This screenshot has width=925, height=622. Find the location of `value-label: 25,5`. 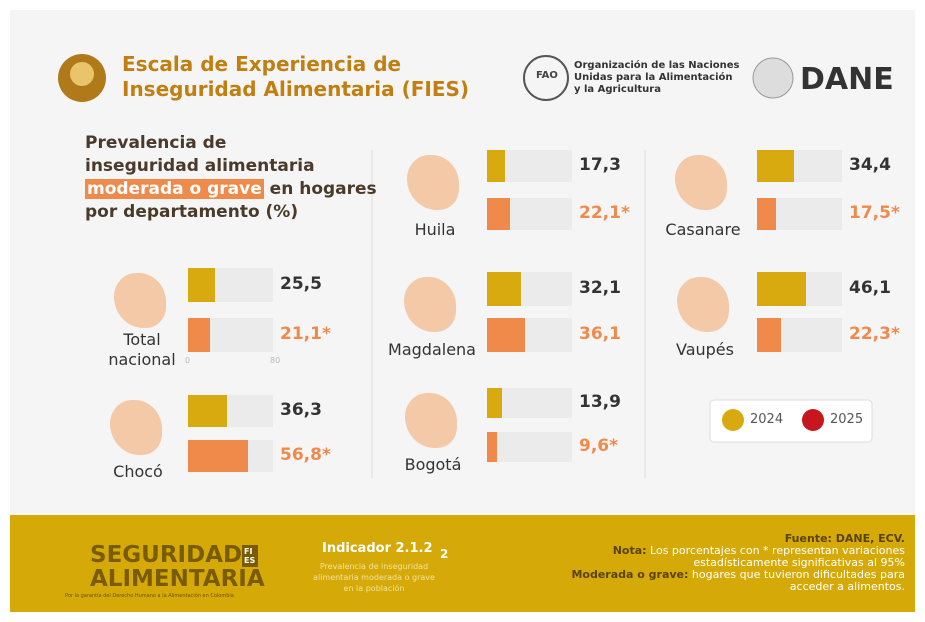

value-label: 25,5 is located at coordinates (301, 284).